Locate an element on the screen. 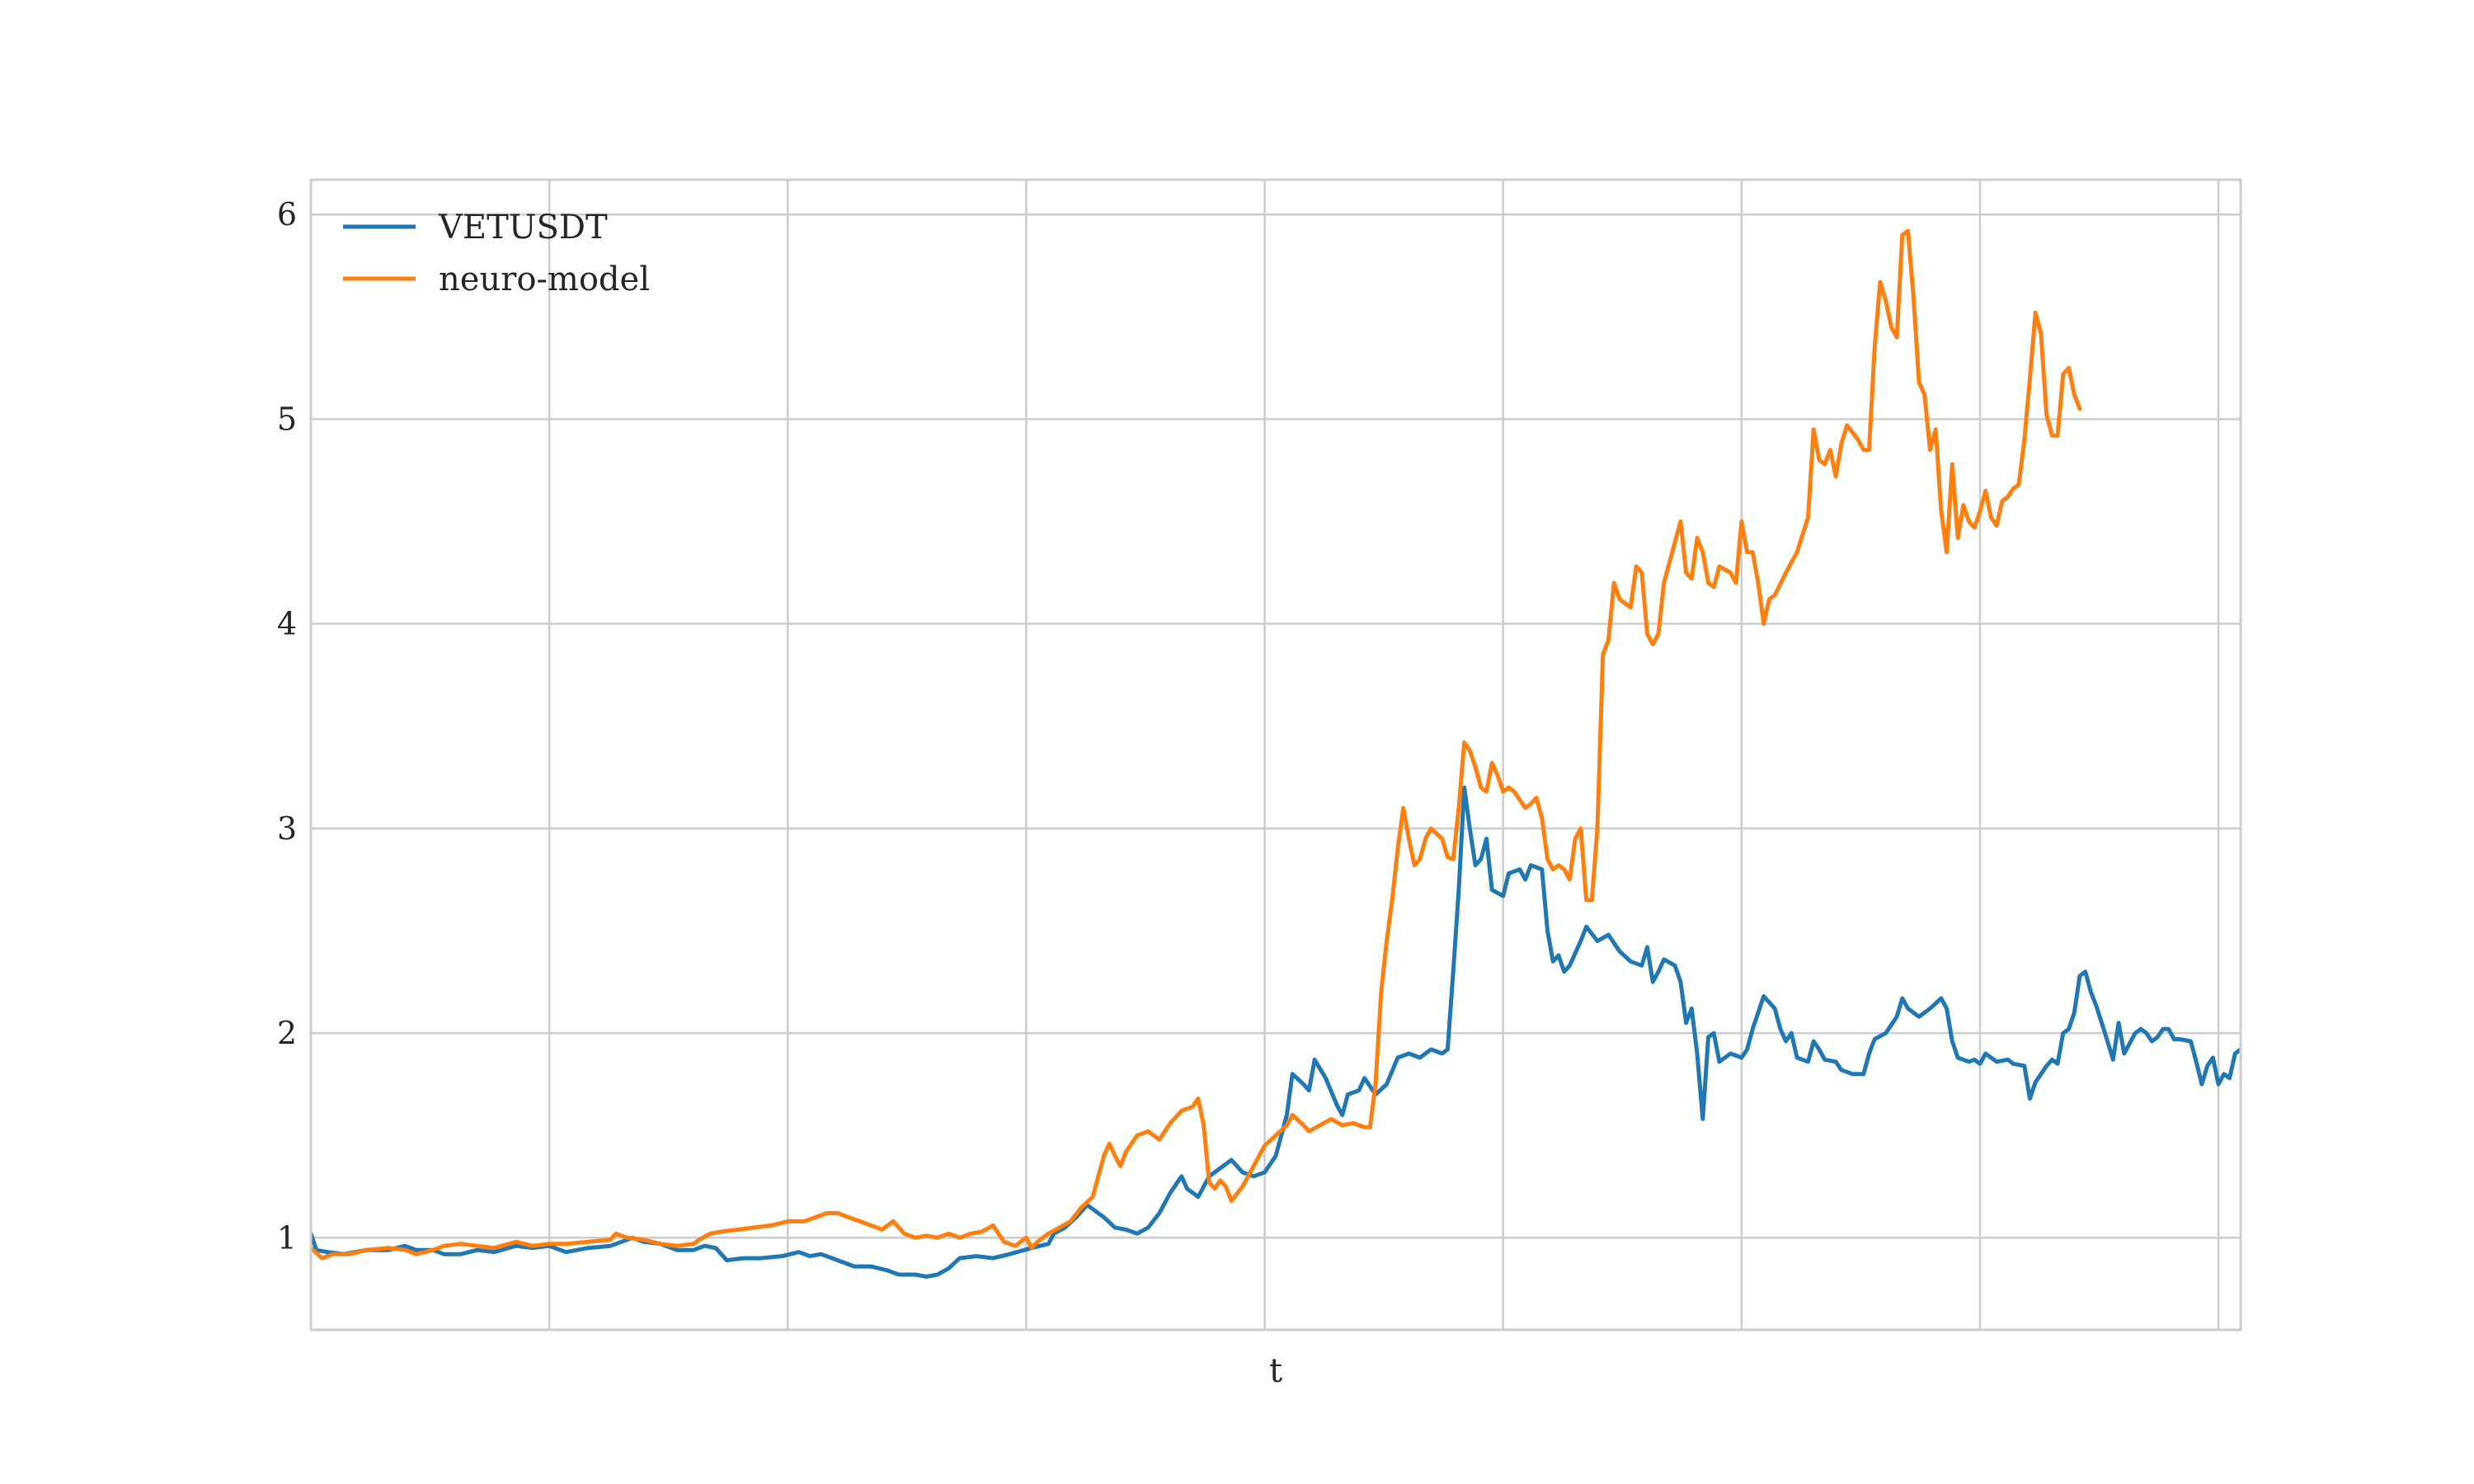 Image resolution: width=2474 pixels, height=1484 pixels. y-tick-label-2: 2 is located at coordinates (287, 1033).